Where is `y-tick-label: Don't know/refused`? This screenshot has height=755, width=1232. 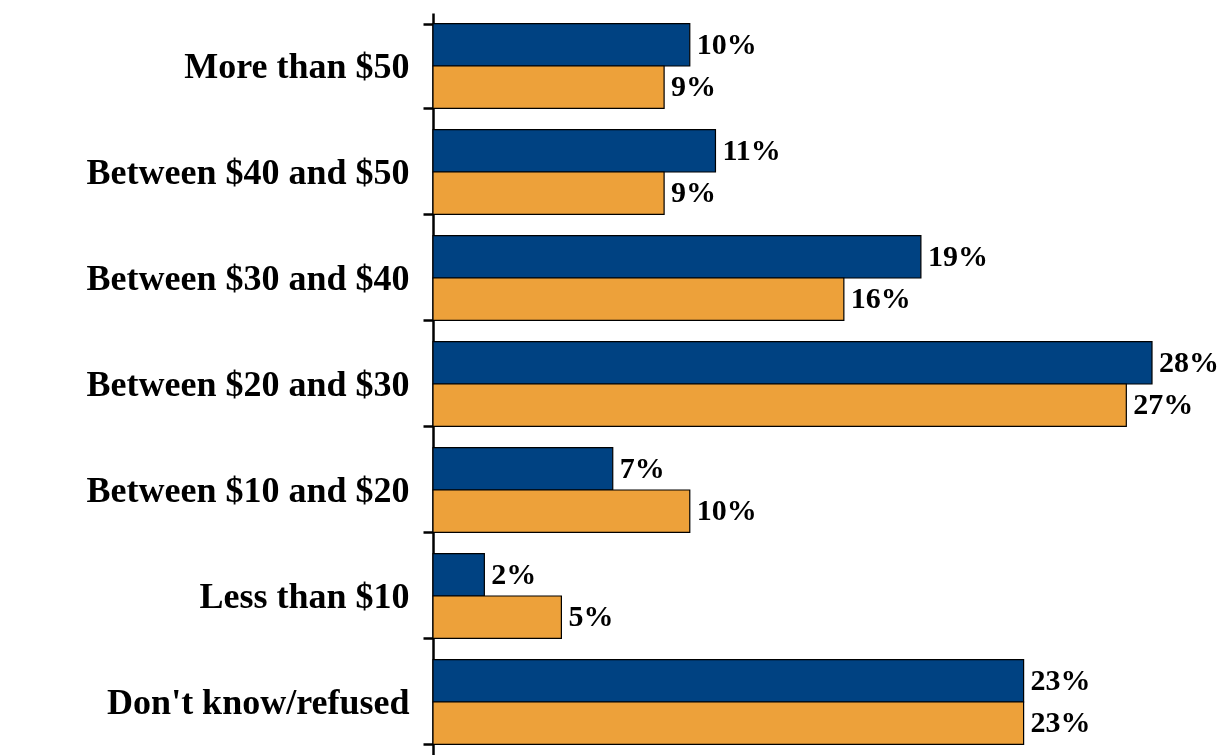 y-tick-label: Don't know/refused is located at coordinates (258, 701).